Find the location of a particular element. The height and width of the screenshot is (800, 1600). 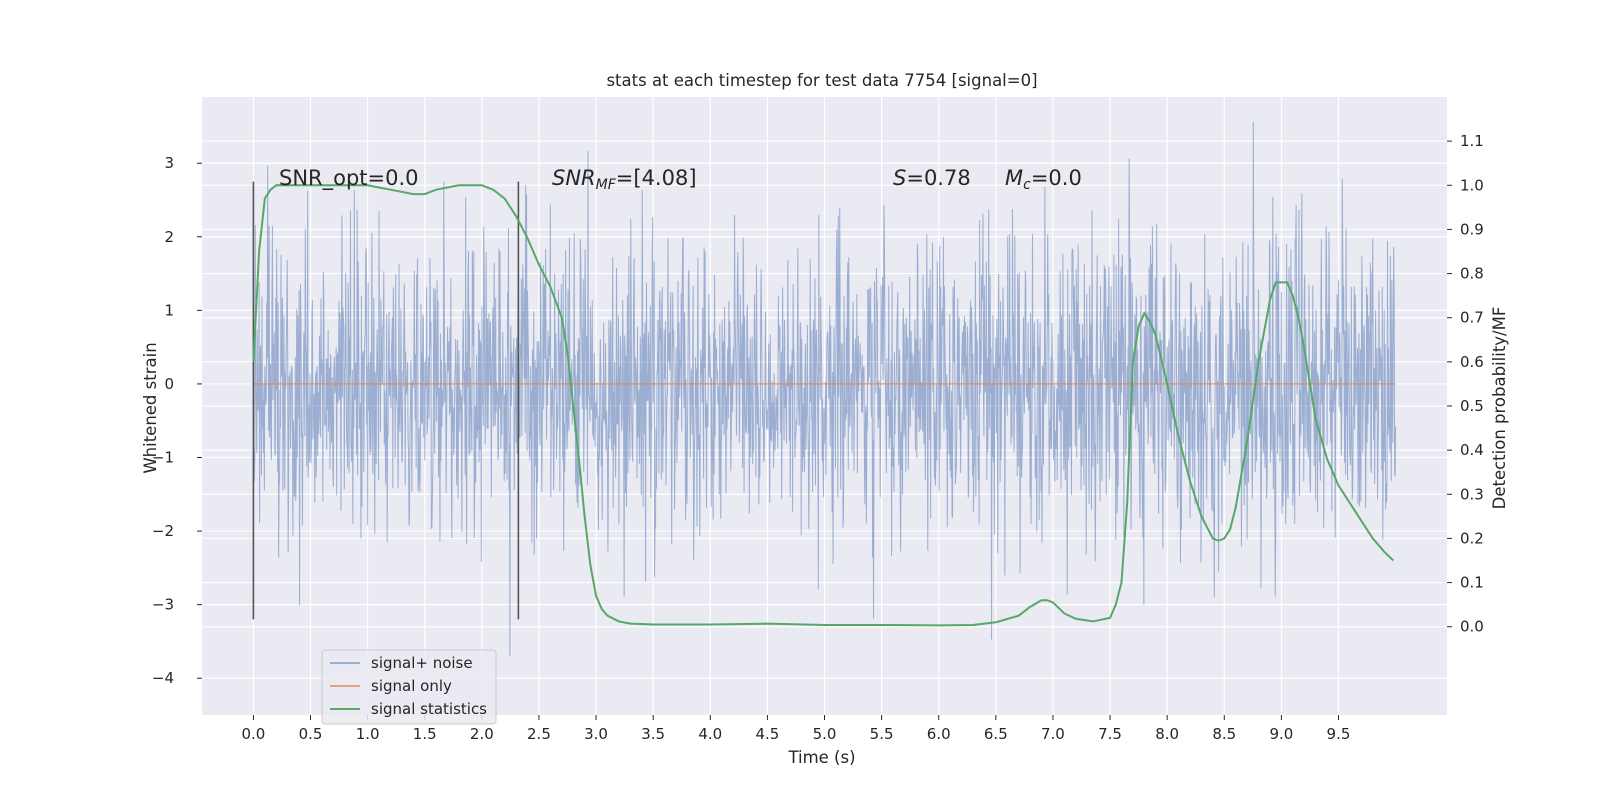

x-tick-label: 6.5 is located at coordinates (996, 734).